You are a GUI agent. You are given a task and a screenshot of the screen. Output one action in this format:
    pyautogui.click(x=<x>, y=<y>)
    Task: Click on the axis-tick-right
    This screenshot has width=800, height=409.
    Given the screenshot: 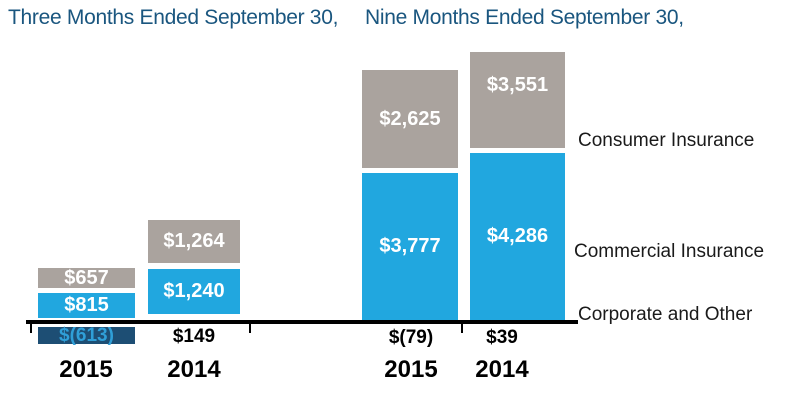 What is the action you would take?
    pyautogui.click(x=462, y=328)
    